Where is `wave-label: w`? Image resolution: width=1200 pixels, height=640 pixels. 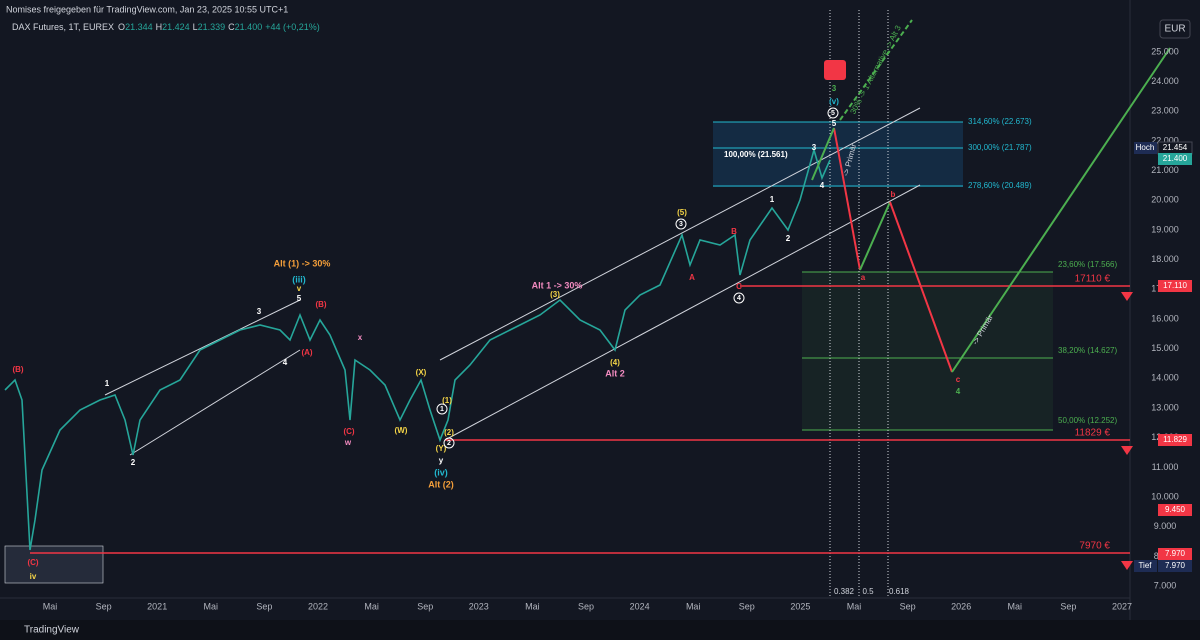 wave-label: w is located at coordinates (348, 442).